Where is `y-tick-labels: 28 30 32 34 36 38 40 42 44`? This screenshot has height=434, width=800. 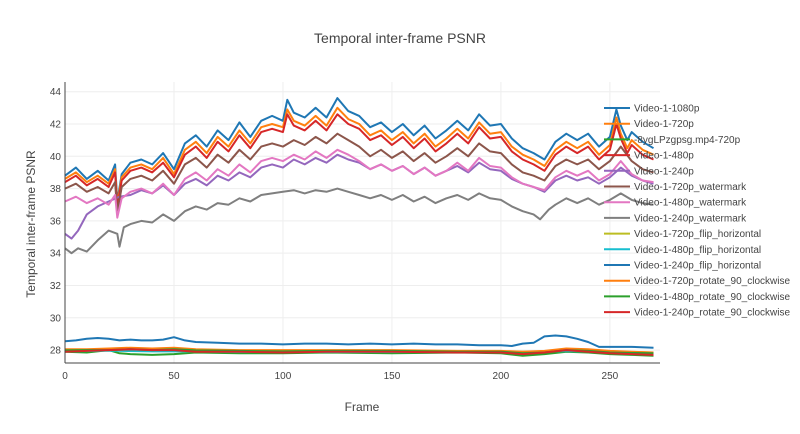
y-tick-labels: 28 30 32 34 36 38 40 42 44 is located at coordinates (56, 221).